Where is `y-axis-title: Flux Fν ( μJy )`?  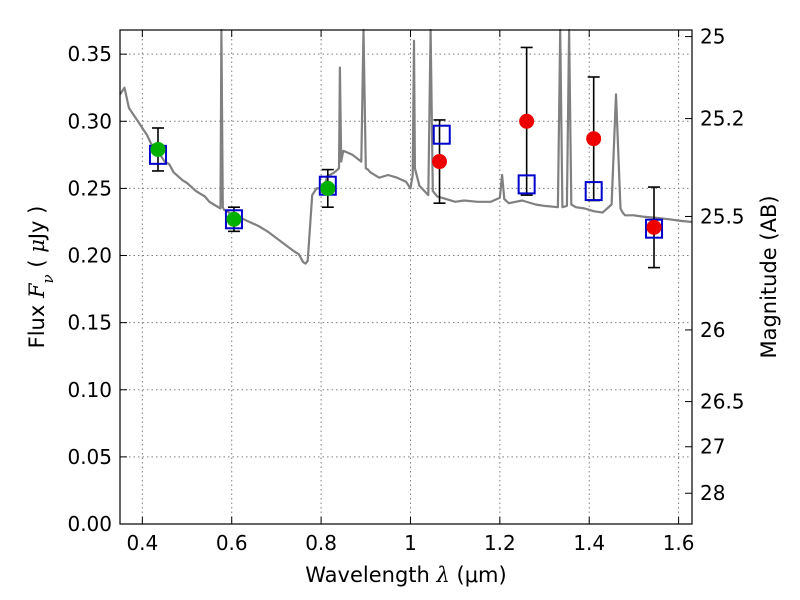 y-axis-title: Flux Fν ( μJy ) is located at coordinates (41, 277).